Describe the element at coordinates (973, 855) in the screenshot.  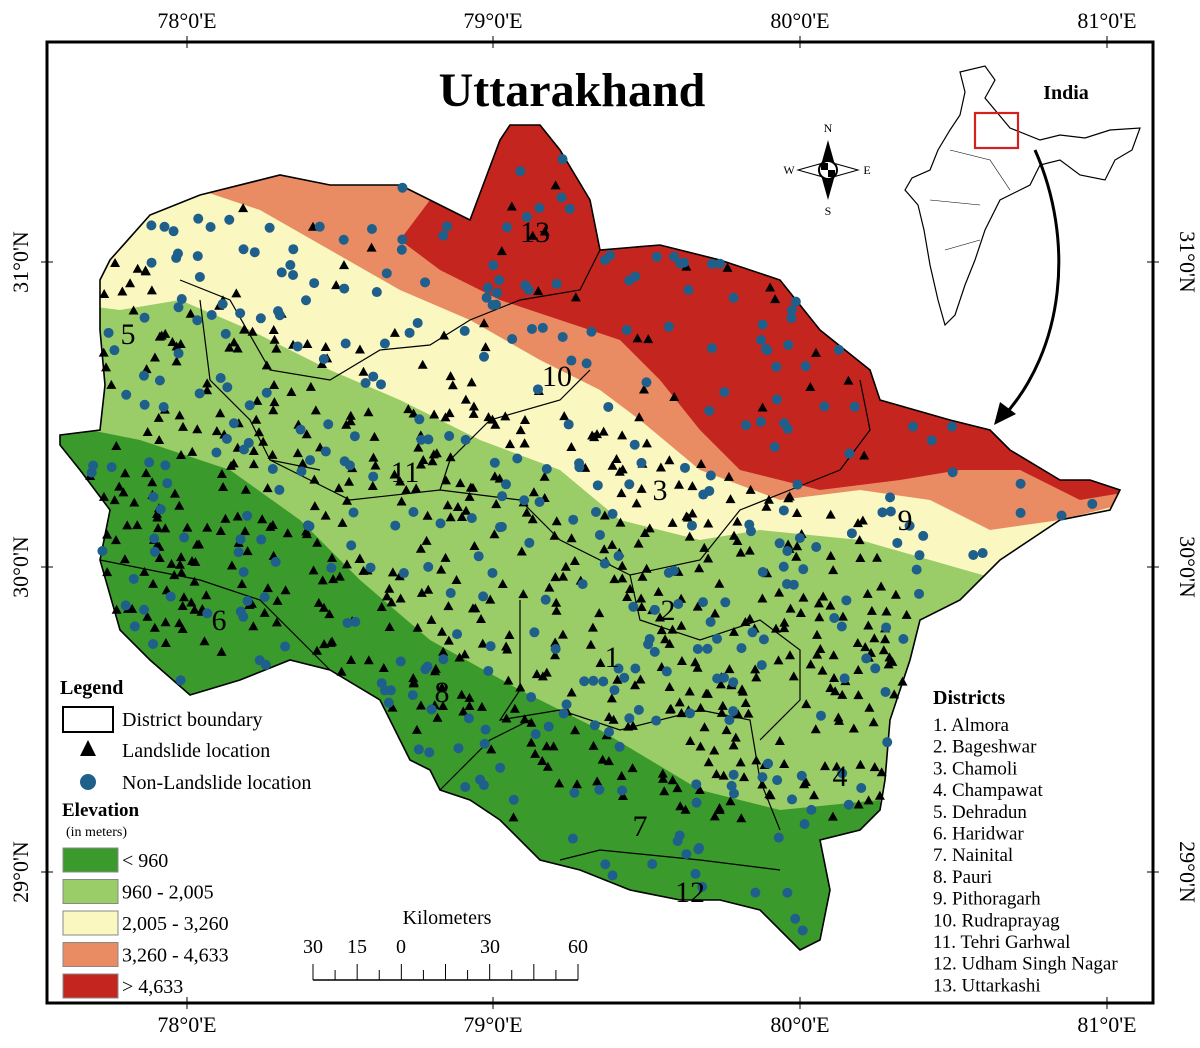
I see `district-item: 7. Nainital` at that location.